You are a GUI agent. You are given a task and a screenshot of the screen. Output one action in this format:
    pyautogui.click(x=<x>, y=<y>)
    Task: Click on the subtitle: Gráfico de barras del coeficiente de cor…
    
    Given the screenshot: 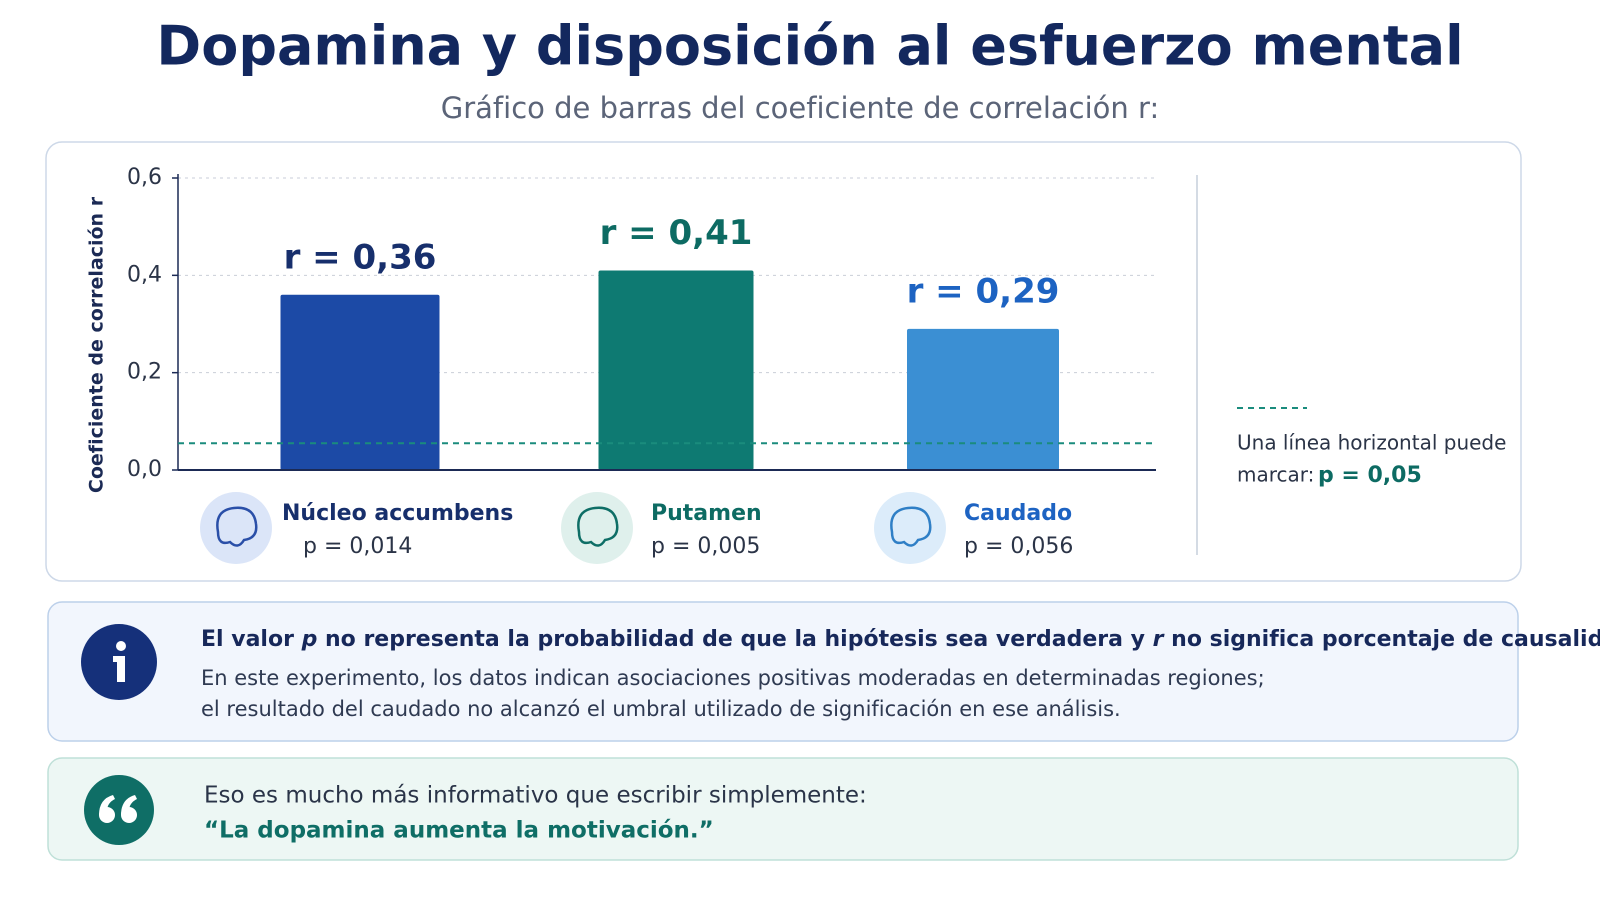 What is the action you would take?
    pyautogui.click(x=800, y=108)
    